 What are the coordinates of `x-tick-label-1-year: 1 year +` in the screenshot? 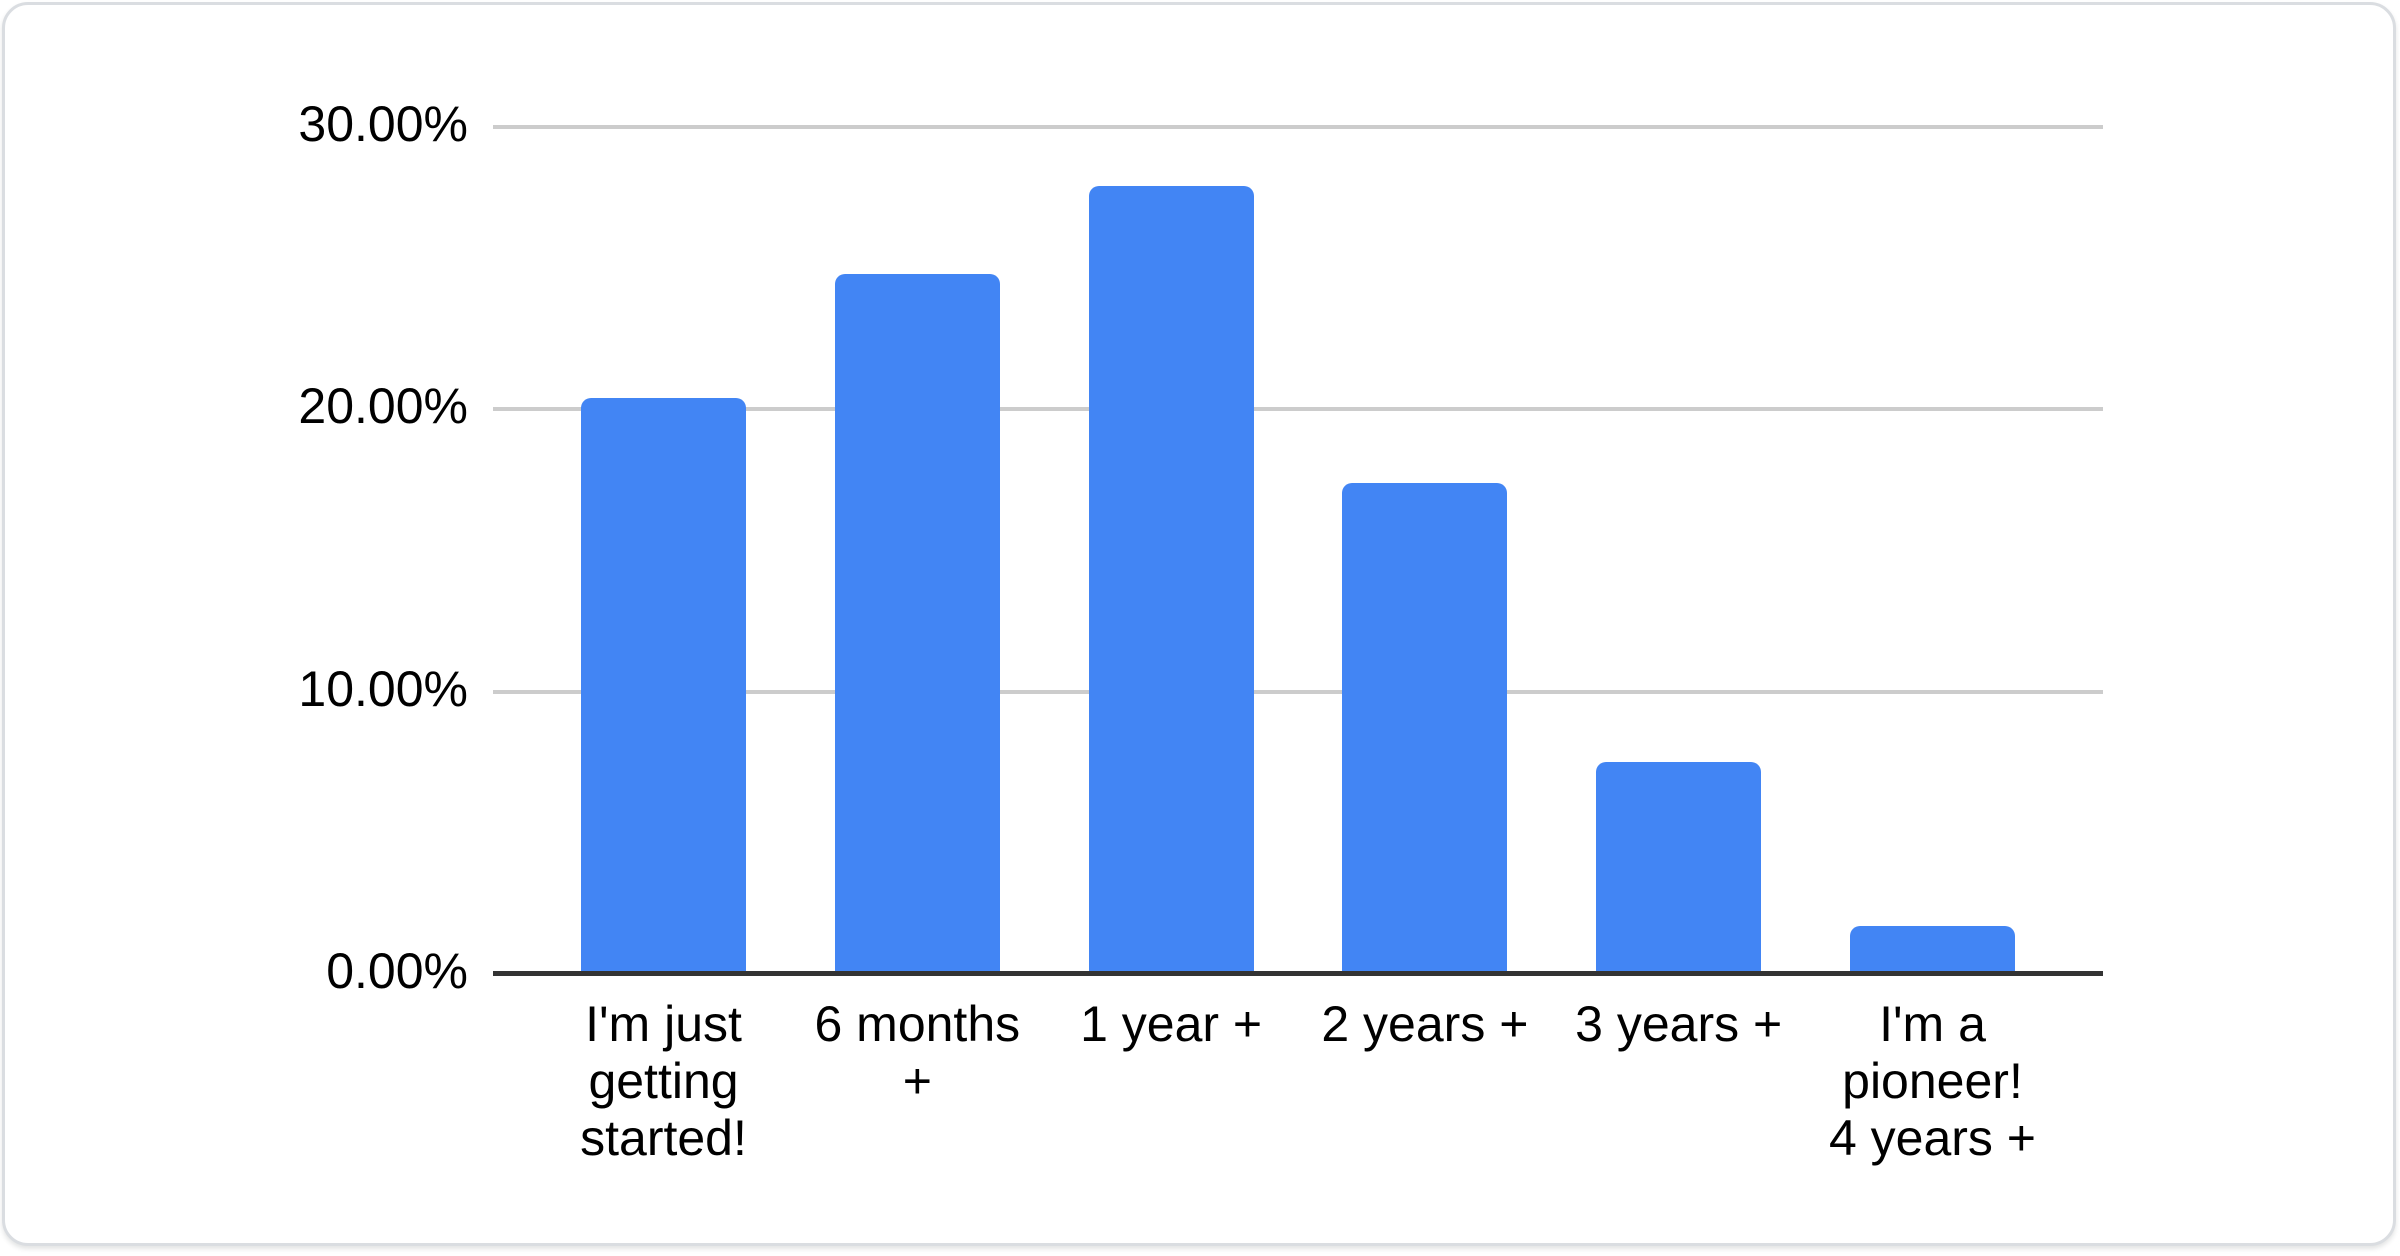 It's located at (1171, 1024).